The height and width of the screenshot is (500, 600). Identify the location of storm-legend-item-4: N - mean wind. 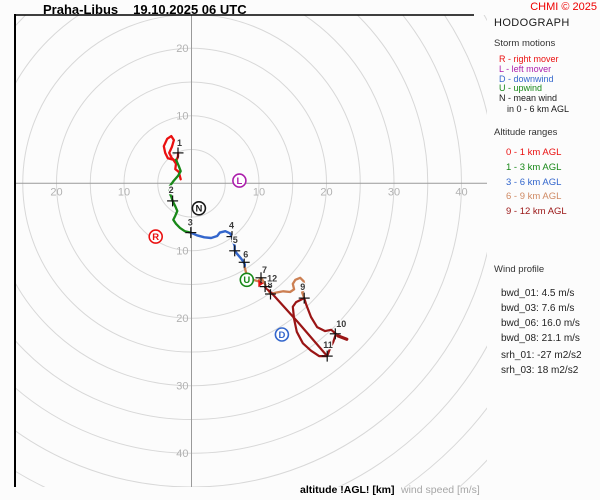
(528, 98).